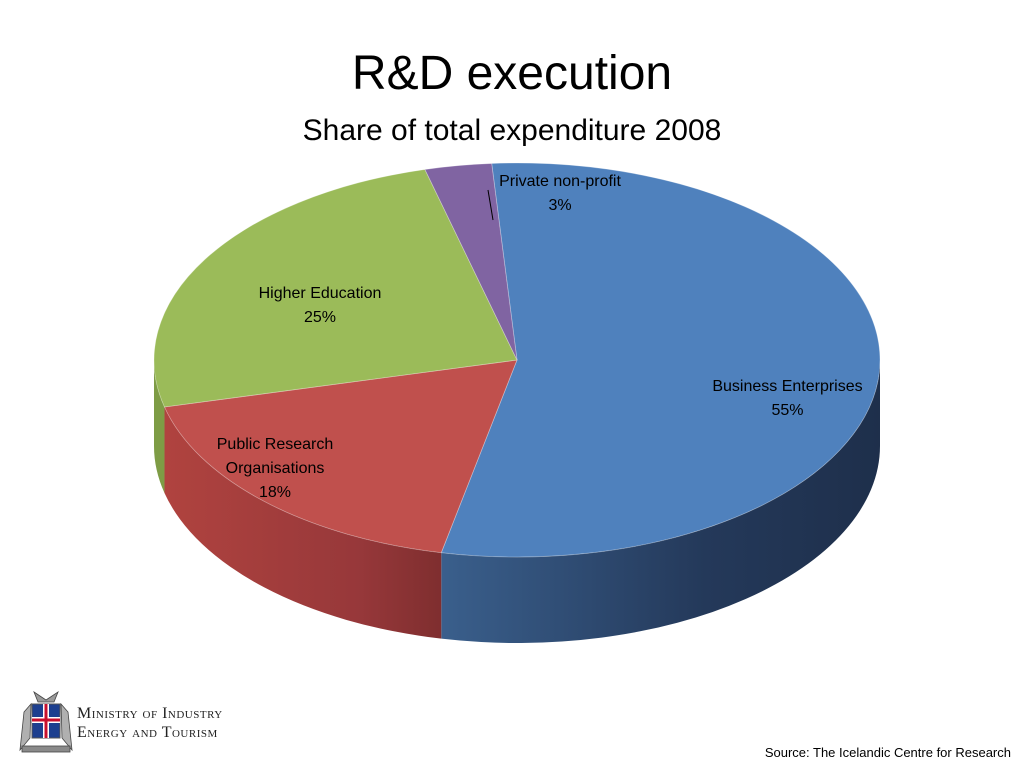 The image size is (1024, 768). What do you see at coordinates (787, 399) in the screenshot?
I see `label-business-enterprises: Business Enterprises 55%` at bounding box center [787, 399].